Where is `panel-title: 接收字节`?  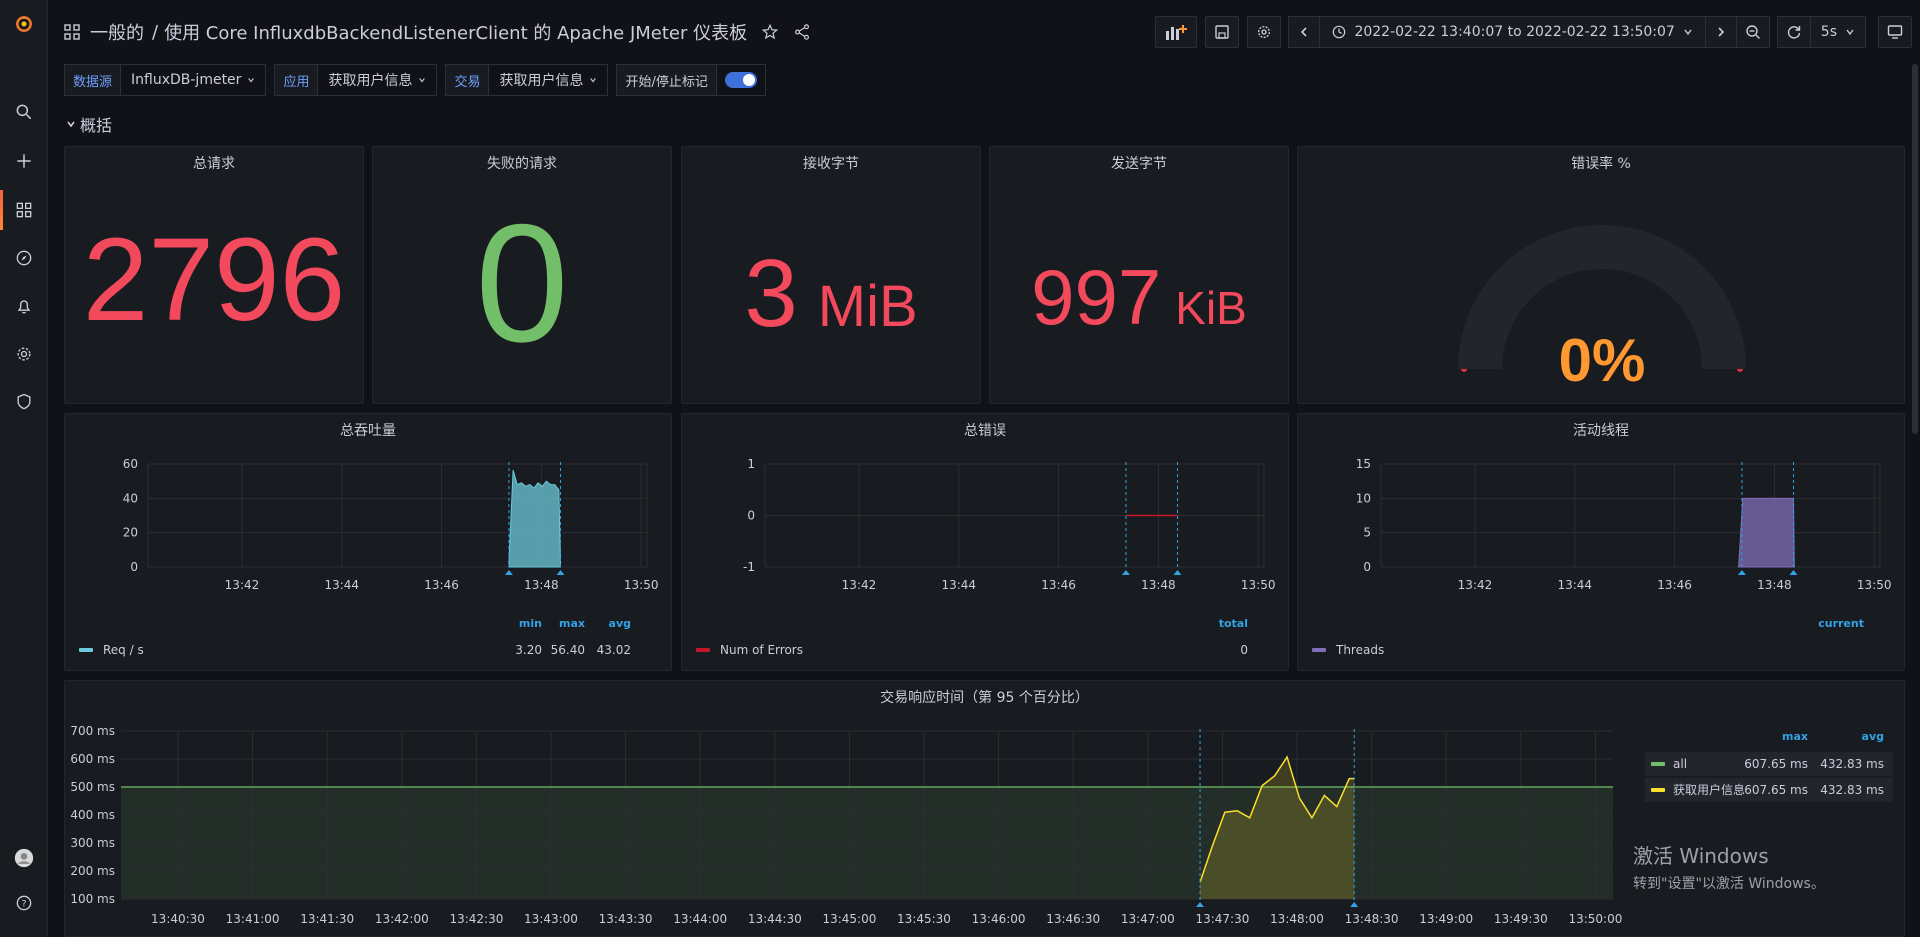 panel-title: 接收字节 is located at coordinates (831, 164).